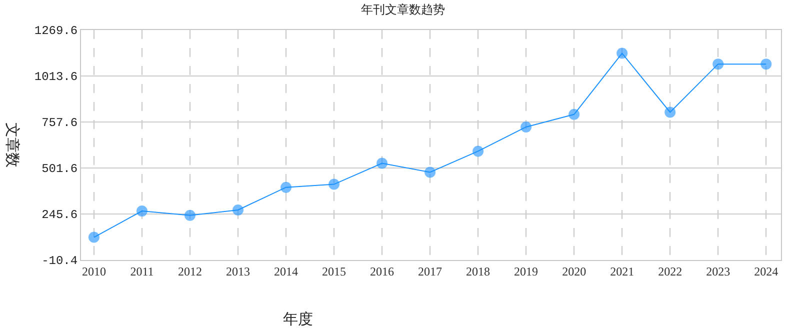  I want to click on chart-title: 年刊文章数趋势, so click(403, 9).